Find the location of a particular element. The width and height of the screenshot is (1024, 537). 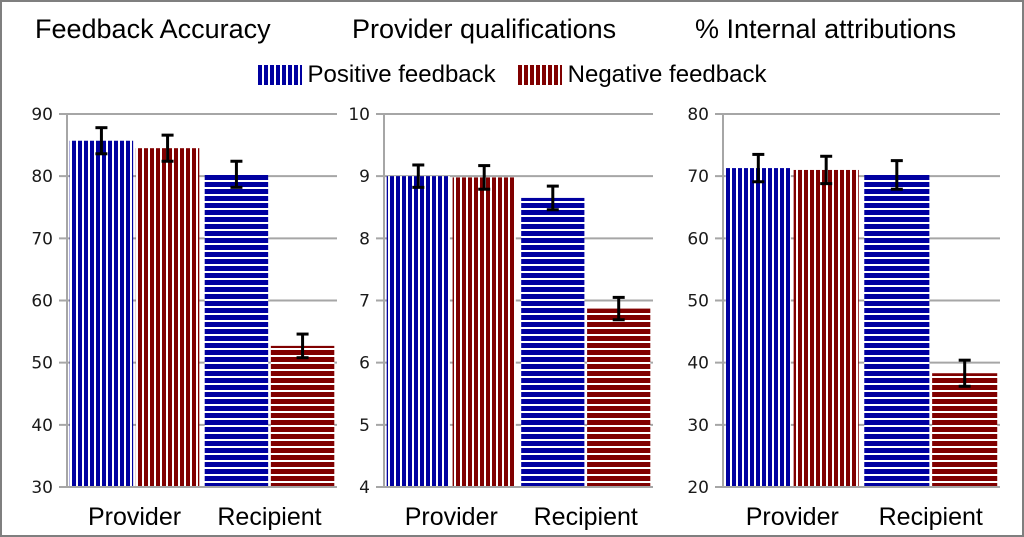

legend: Positive feedback Negative feedback is located at coordinates (512, 75).